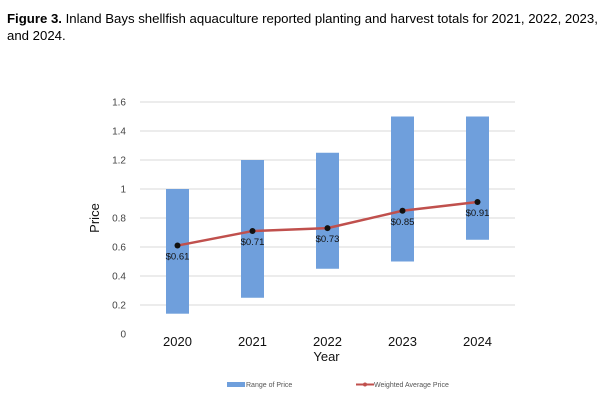 The height and width of the screenshot is (400, 615). I want to click on y-tick-label: 0.6, so click(119, 248).